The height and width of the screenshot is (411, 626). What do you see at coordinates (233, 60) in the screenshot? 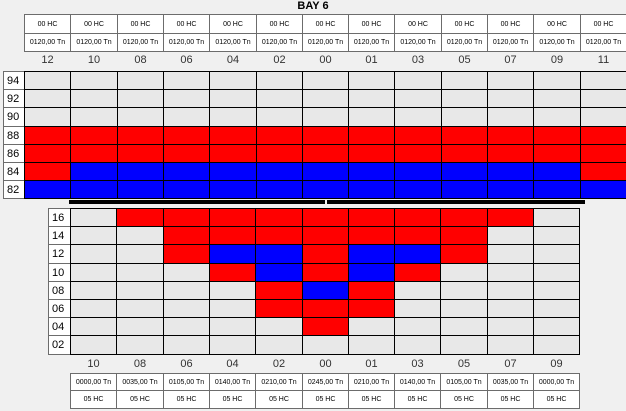
I see `deck-column-number: 04` at bounding box center [233, 60].